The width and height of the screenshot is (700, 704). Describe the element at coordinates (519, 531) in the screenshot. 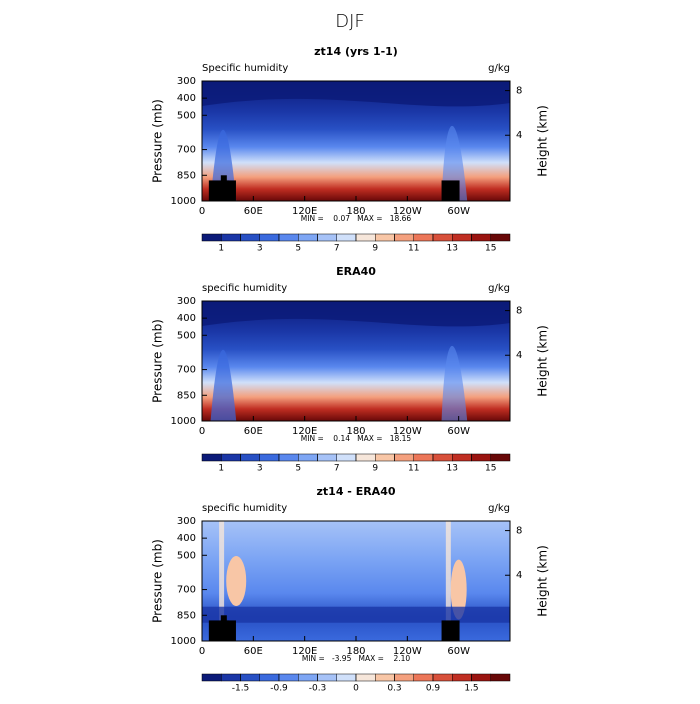

I see `y2-tick-label: 8` at that location.